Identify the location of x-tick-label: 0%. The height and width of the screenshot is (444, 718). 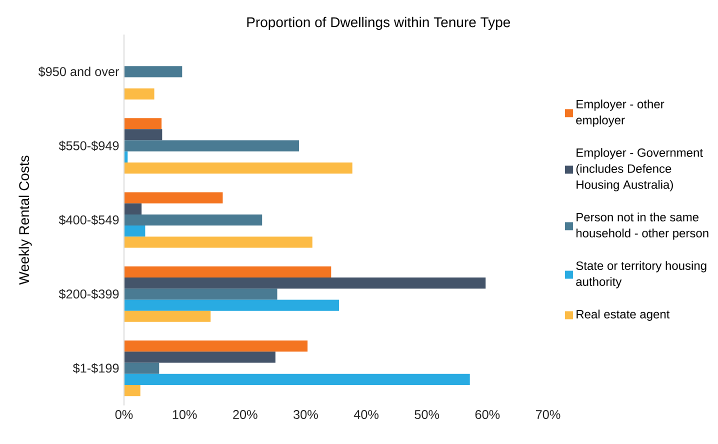
(124, 415).